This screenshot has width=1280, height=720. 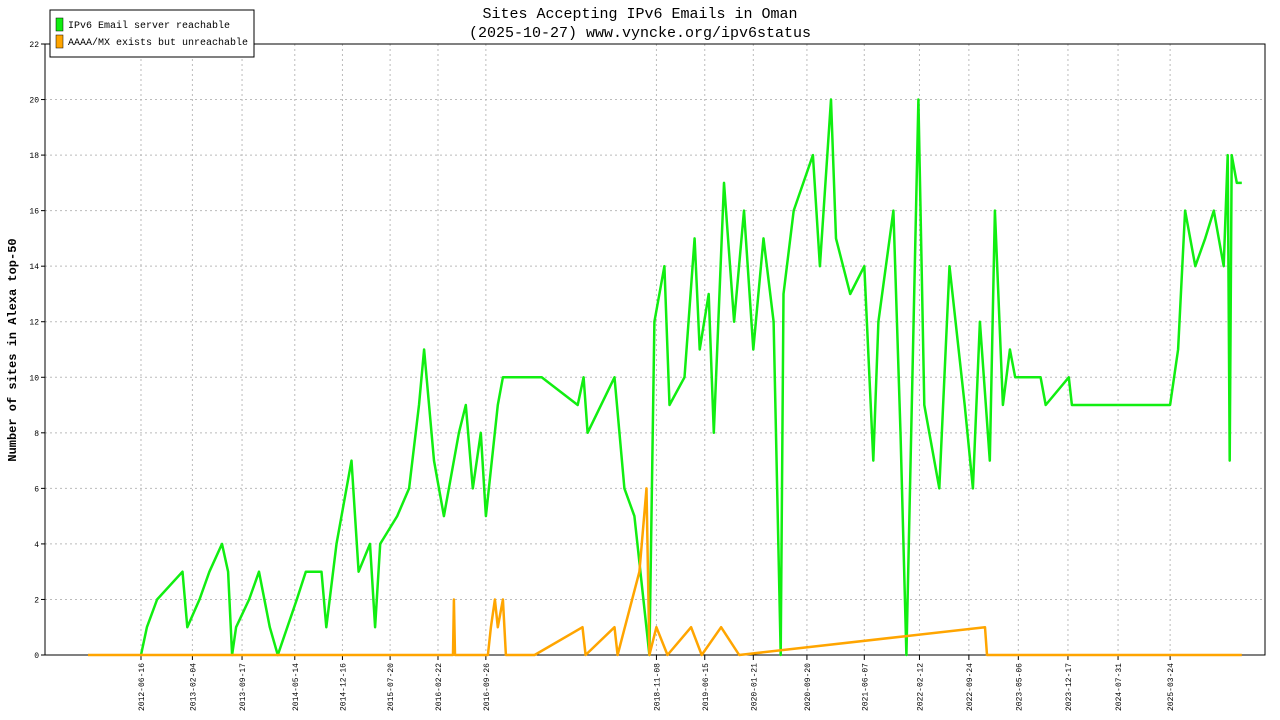 I want to click on x-tick-label: 2012-06-16, so click(x=142, y=687).